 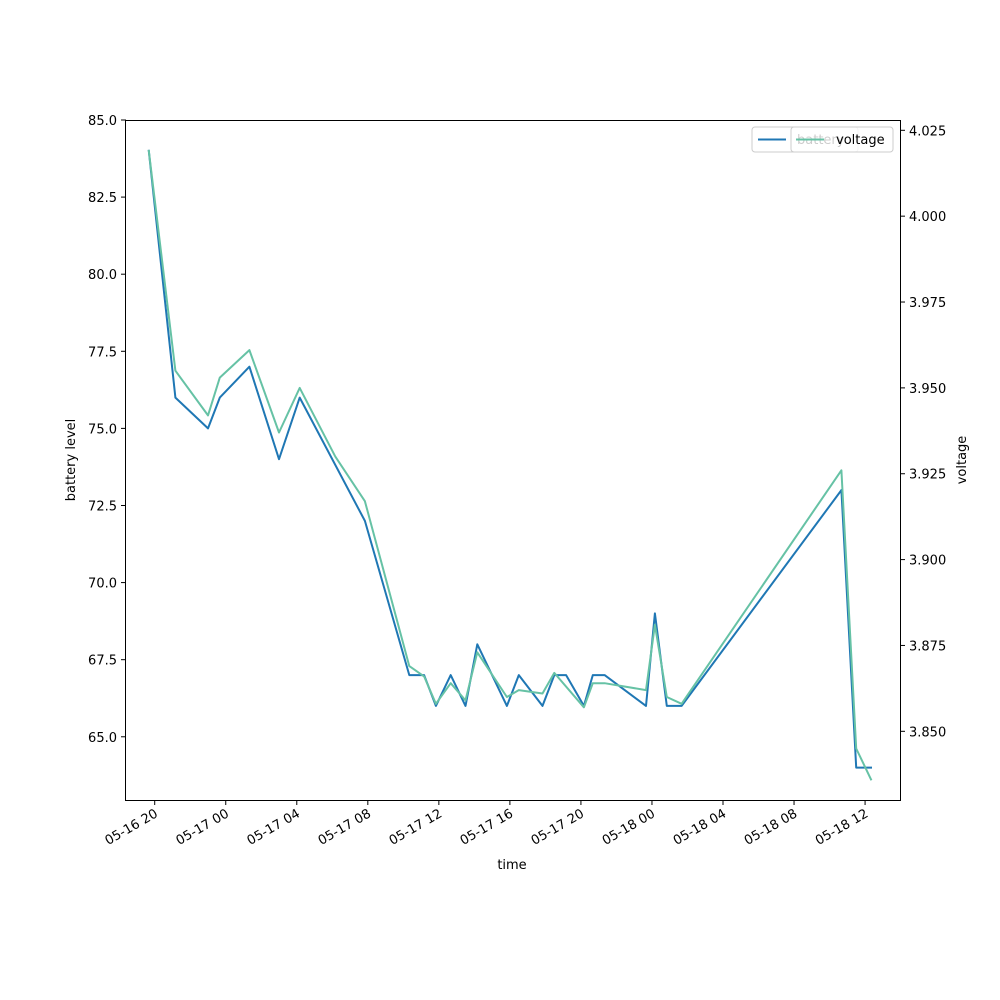 I want to click on x-tick-label-9: 05-18 08, so click(x=771, y=827).